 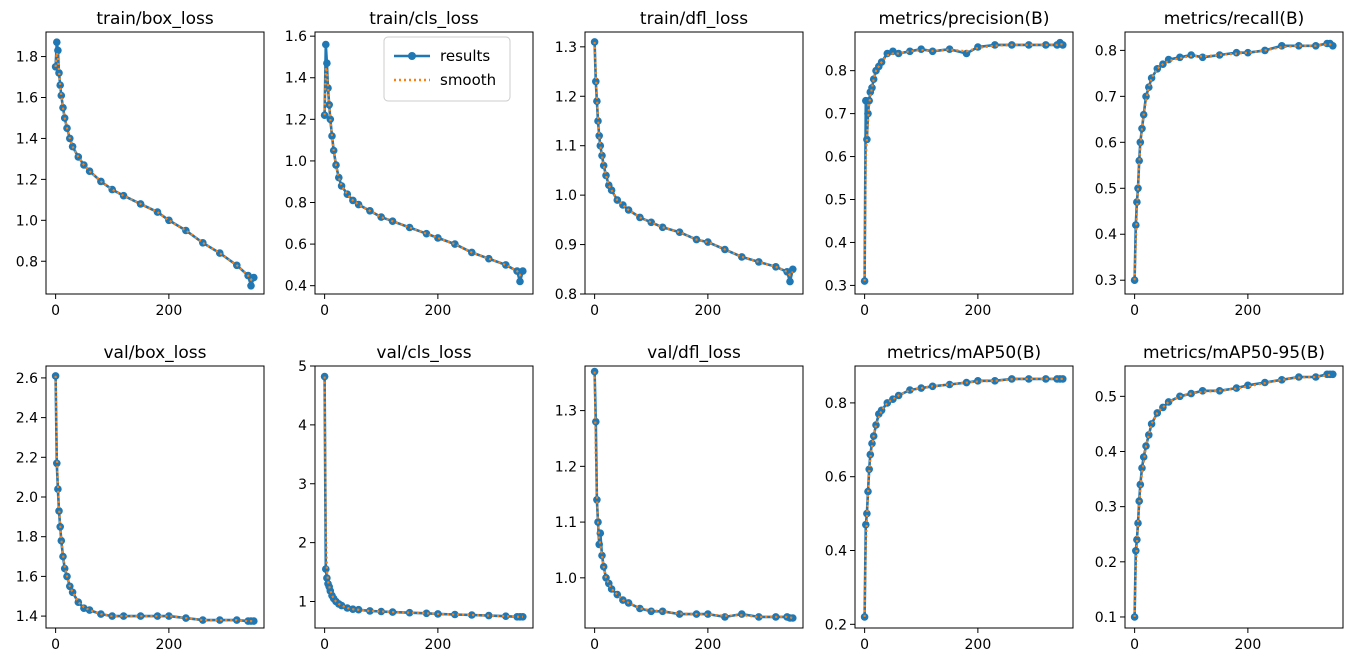 I want to click on y-tick-label: 0.6, so click(x=836, y=158).